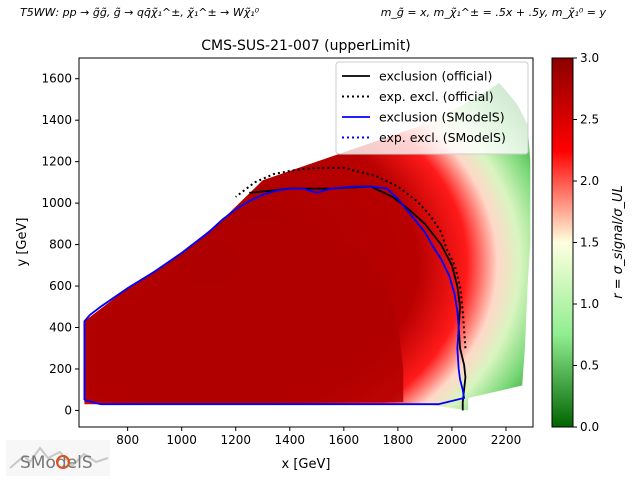  What do you see at coordinates (318, 437) in the screenshot?
I see `x-axis: 800 1000 1200 1400 1600 1800 2000 2200` at bounding box center [318, 437].